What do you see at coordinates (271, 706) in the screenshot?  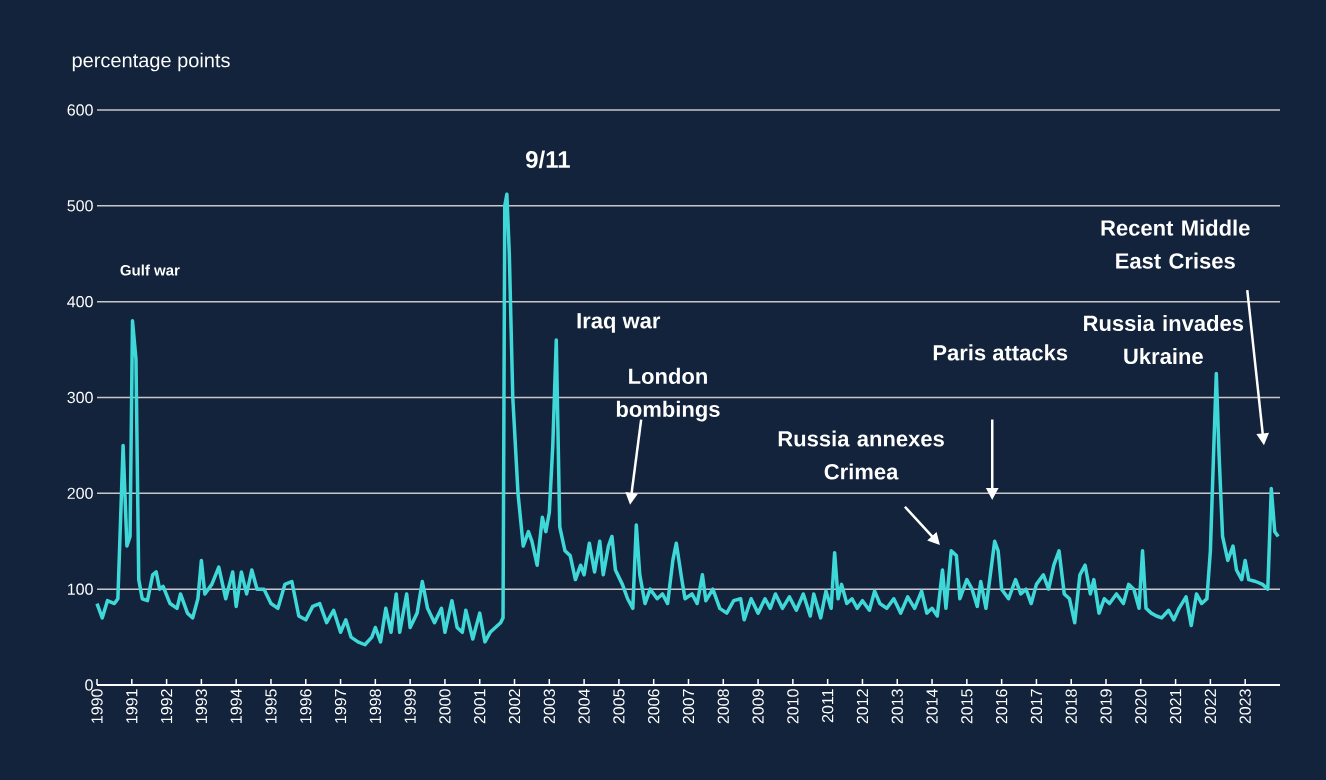 I see `x-tick-label: 1995` at bounding box center [271, 706].